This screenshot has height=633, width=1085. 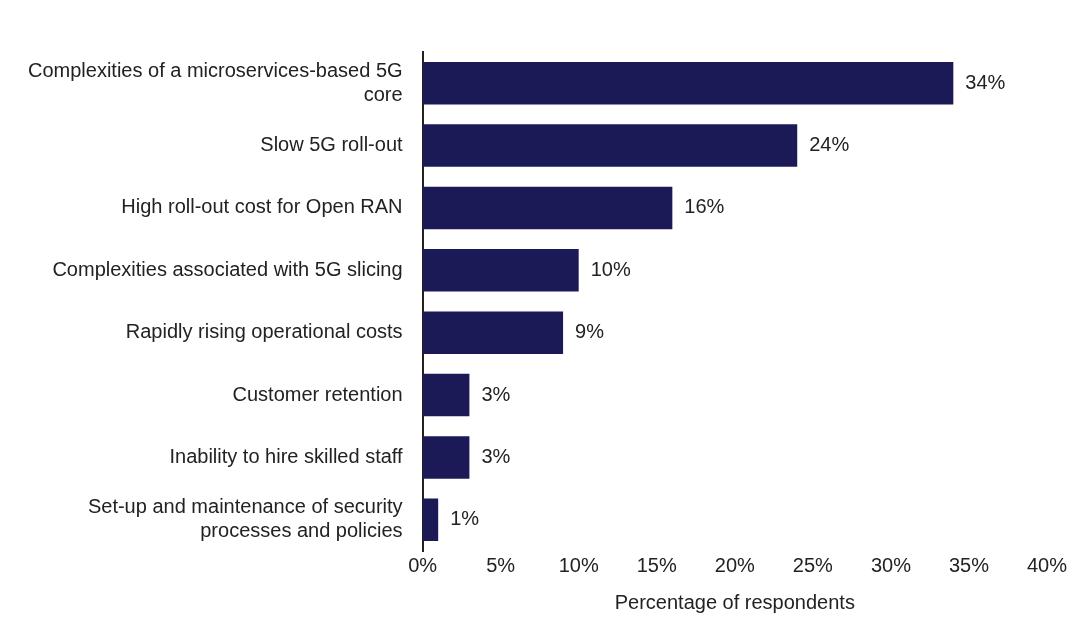 I want to click on x-tick-label: 25%, so click(x=813, y=564).